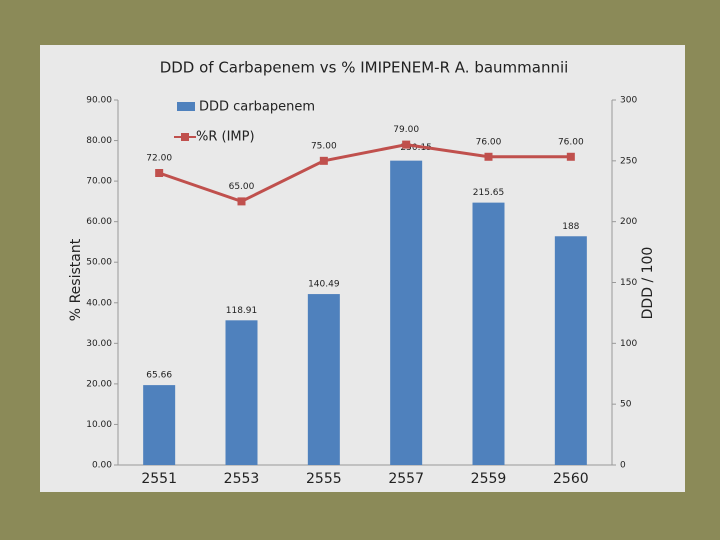 The height and width of the screenshot is (540, 720). What do you see at coordinates (648, 283) in the screenshot?
I see `y2-axis-label: DDD / 100` at bounding box center [648, 283].